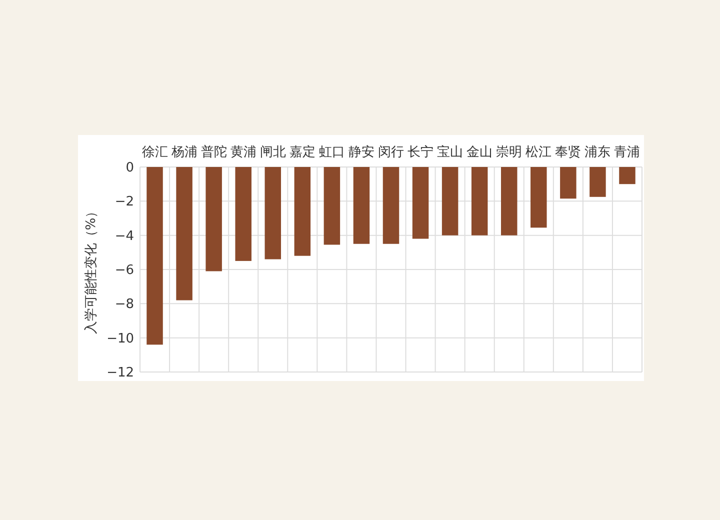 The image size is (720, 520). I want to click on x-tick-label: 闸北, so click(273, 152).